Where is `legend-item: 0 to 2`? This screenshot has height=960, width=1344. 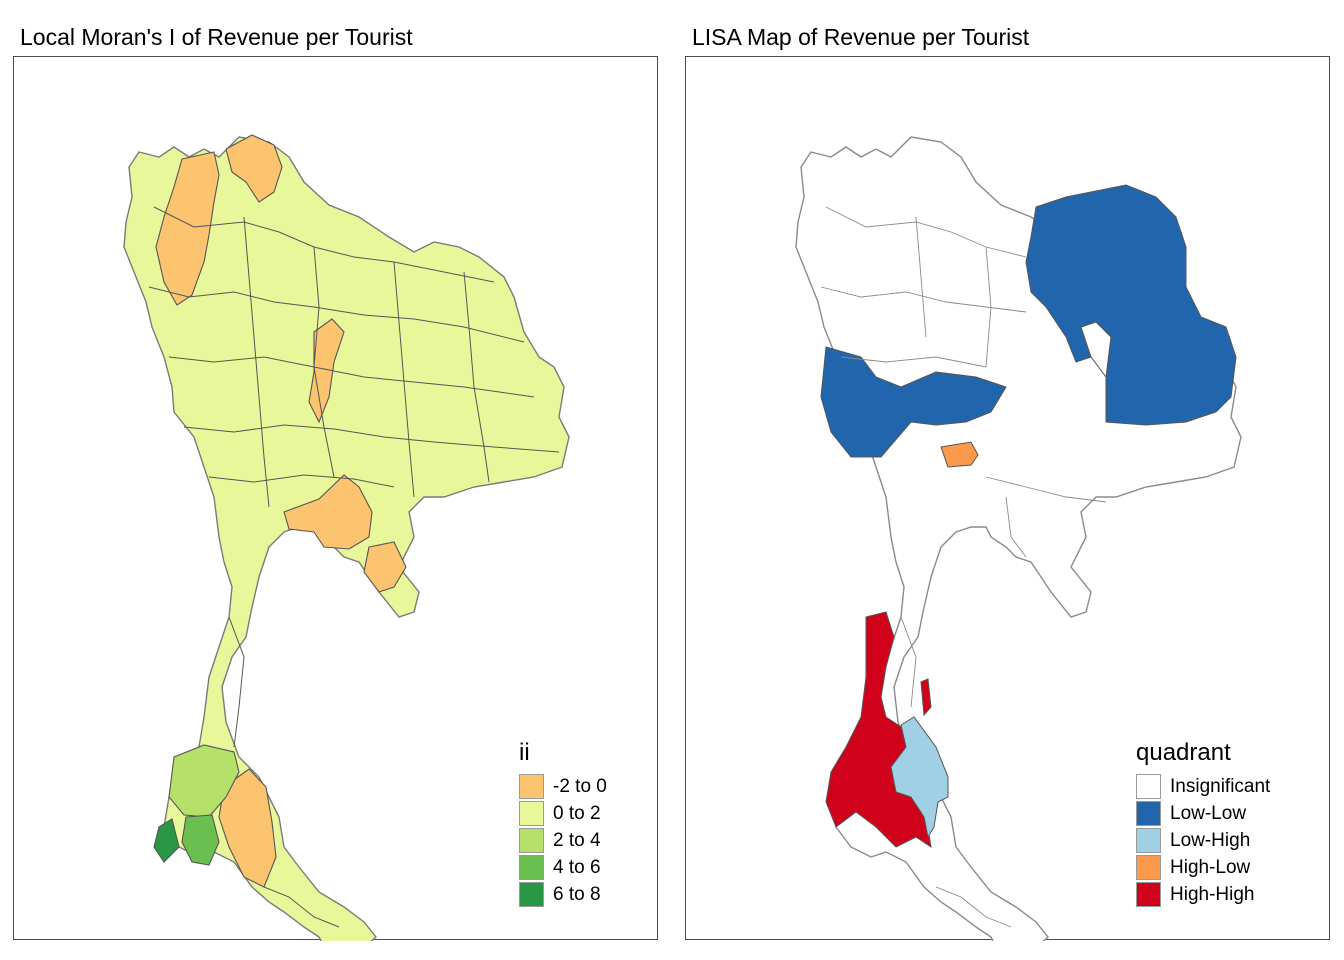 legend-item: 0 to 2 is located at coordinates (563, 813).